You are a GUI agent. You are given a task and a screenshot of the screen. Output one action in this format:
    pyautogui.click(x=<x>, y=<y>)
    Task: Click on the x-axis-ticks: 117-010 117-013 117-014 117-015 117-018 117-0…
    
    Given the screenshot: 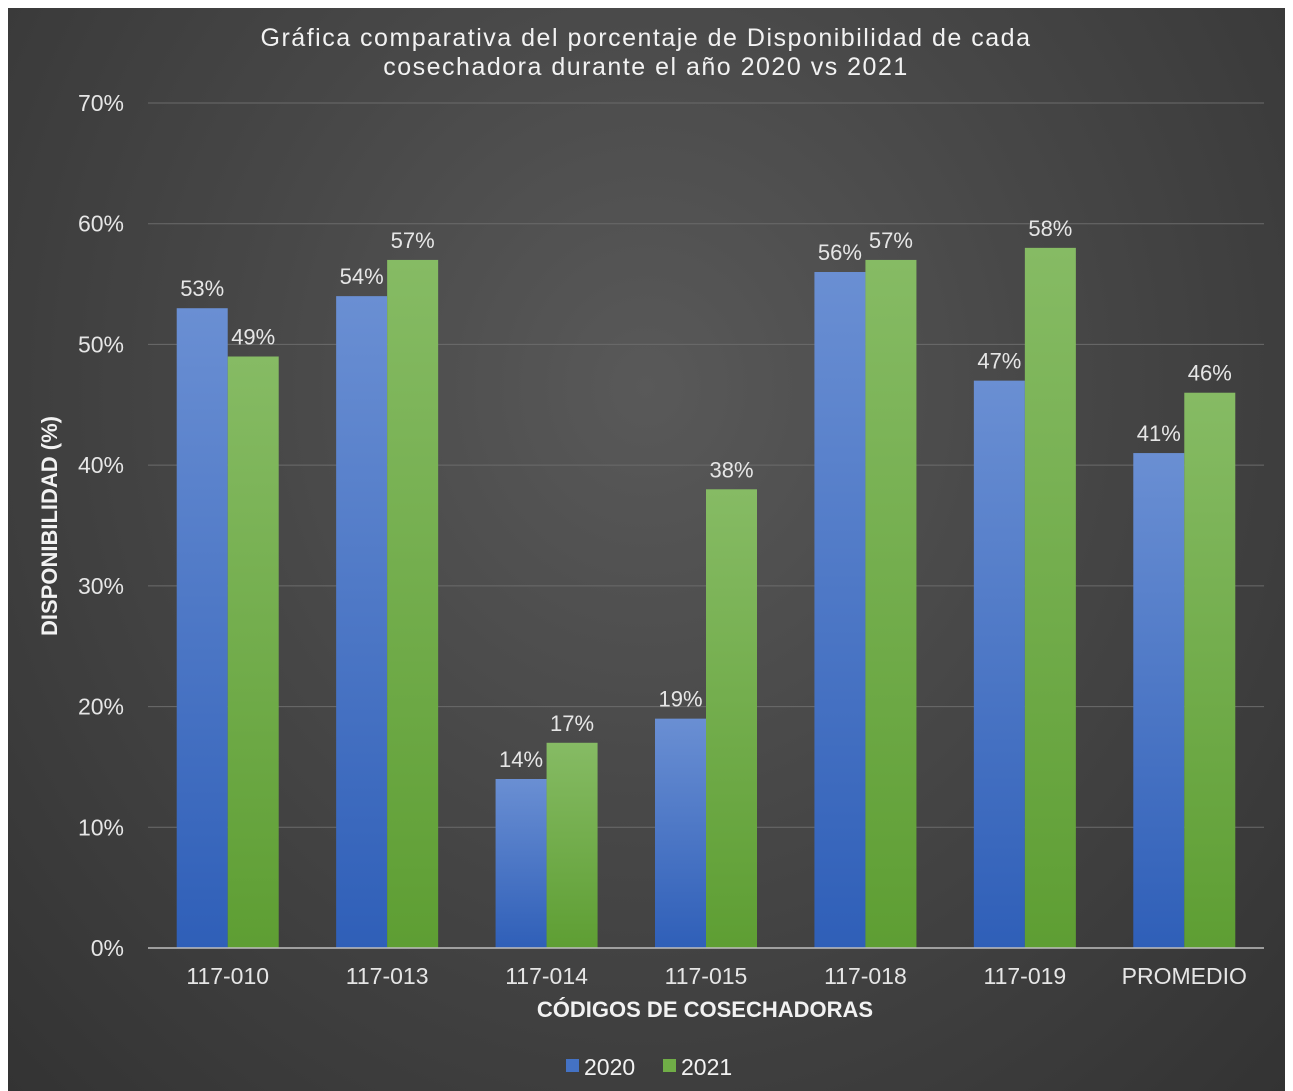 What is the action you would take?
    pyautogui.click(x=716, y=976)
    